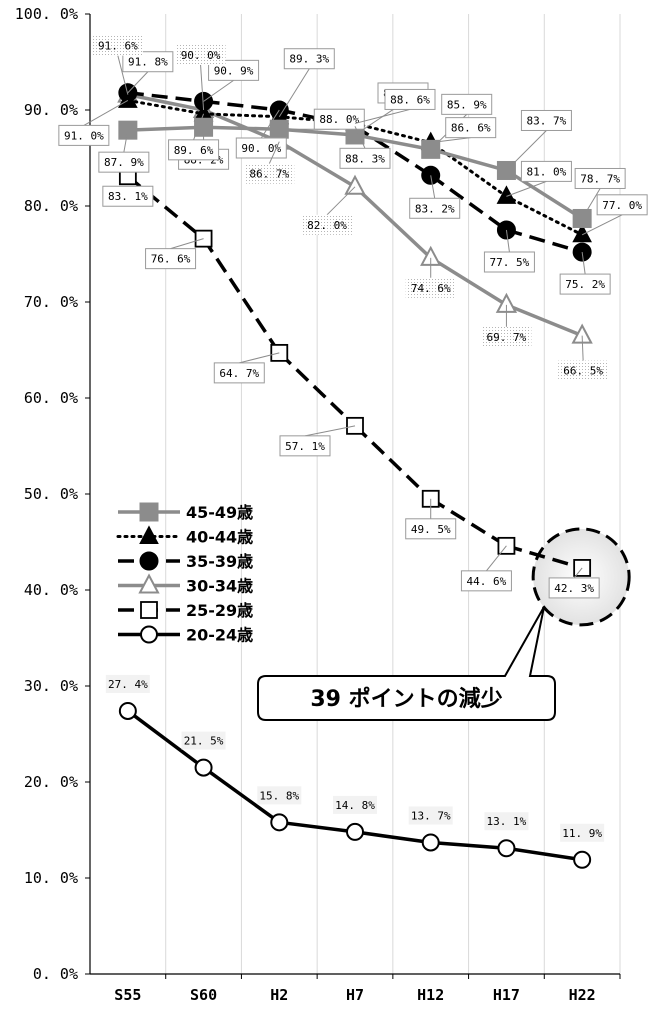 The height and width of the screenshot is (1009, 653). I want to click on y-tick-label: 50. 0%, so click(51, 494).